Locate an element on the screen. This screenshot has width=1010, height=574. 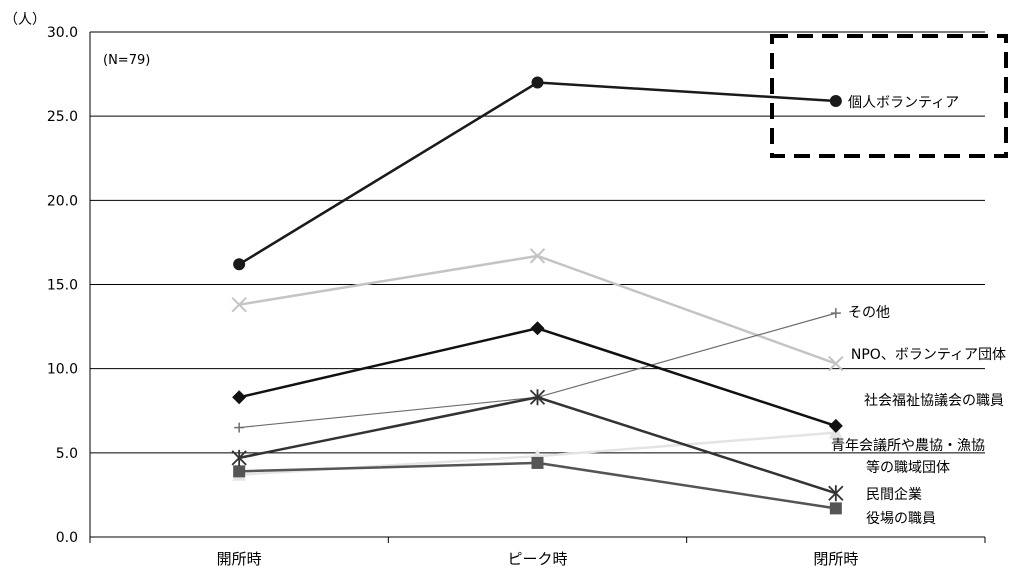
series-label-line: 社会福祉協議会の職員 is located at coordinates (934, 400).